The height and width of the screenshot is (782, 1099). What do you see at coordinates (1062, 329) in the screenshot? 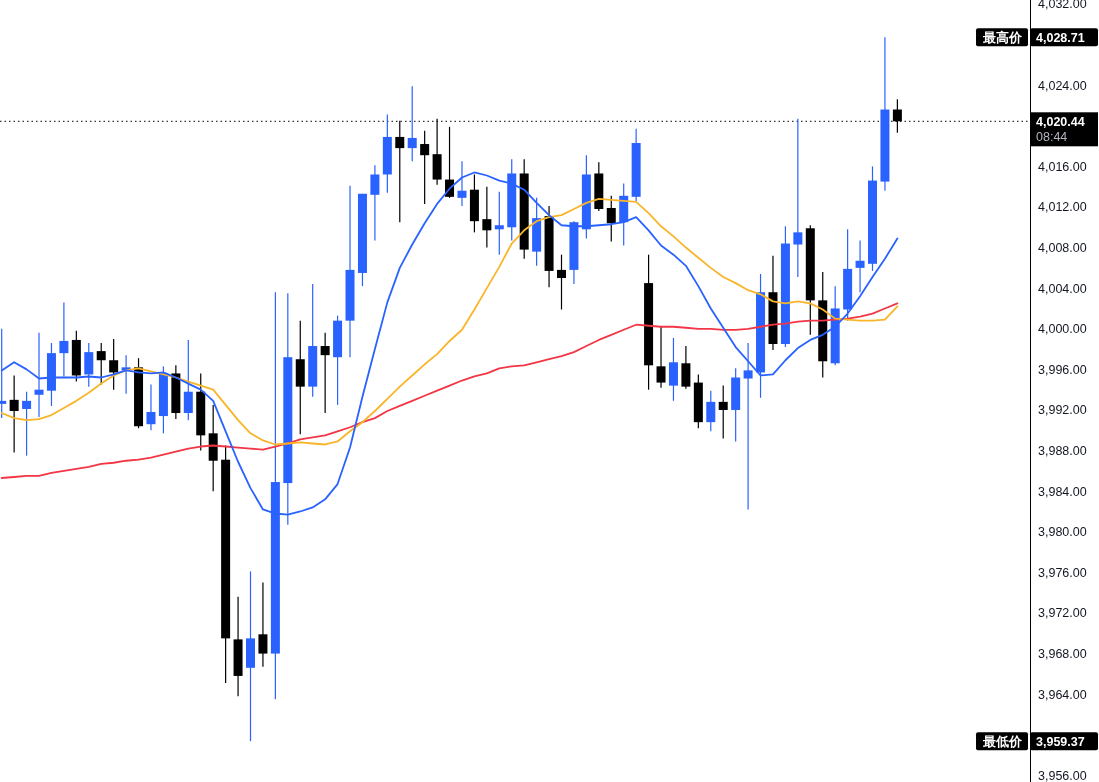
I see `y-tick-label: 4,000.00` at bounding box center [1062, 329].